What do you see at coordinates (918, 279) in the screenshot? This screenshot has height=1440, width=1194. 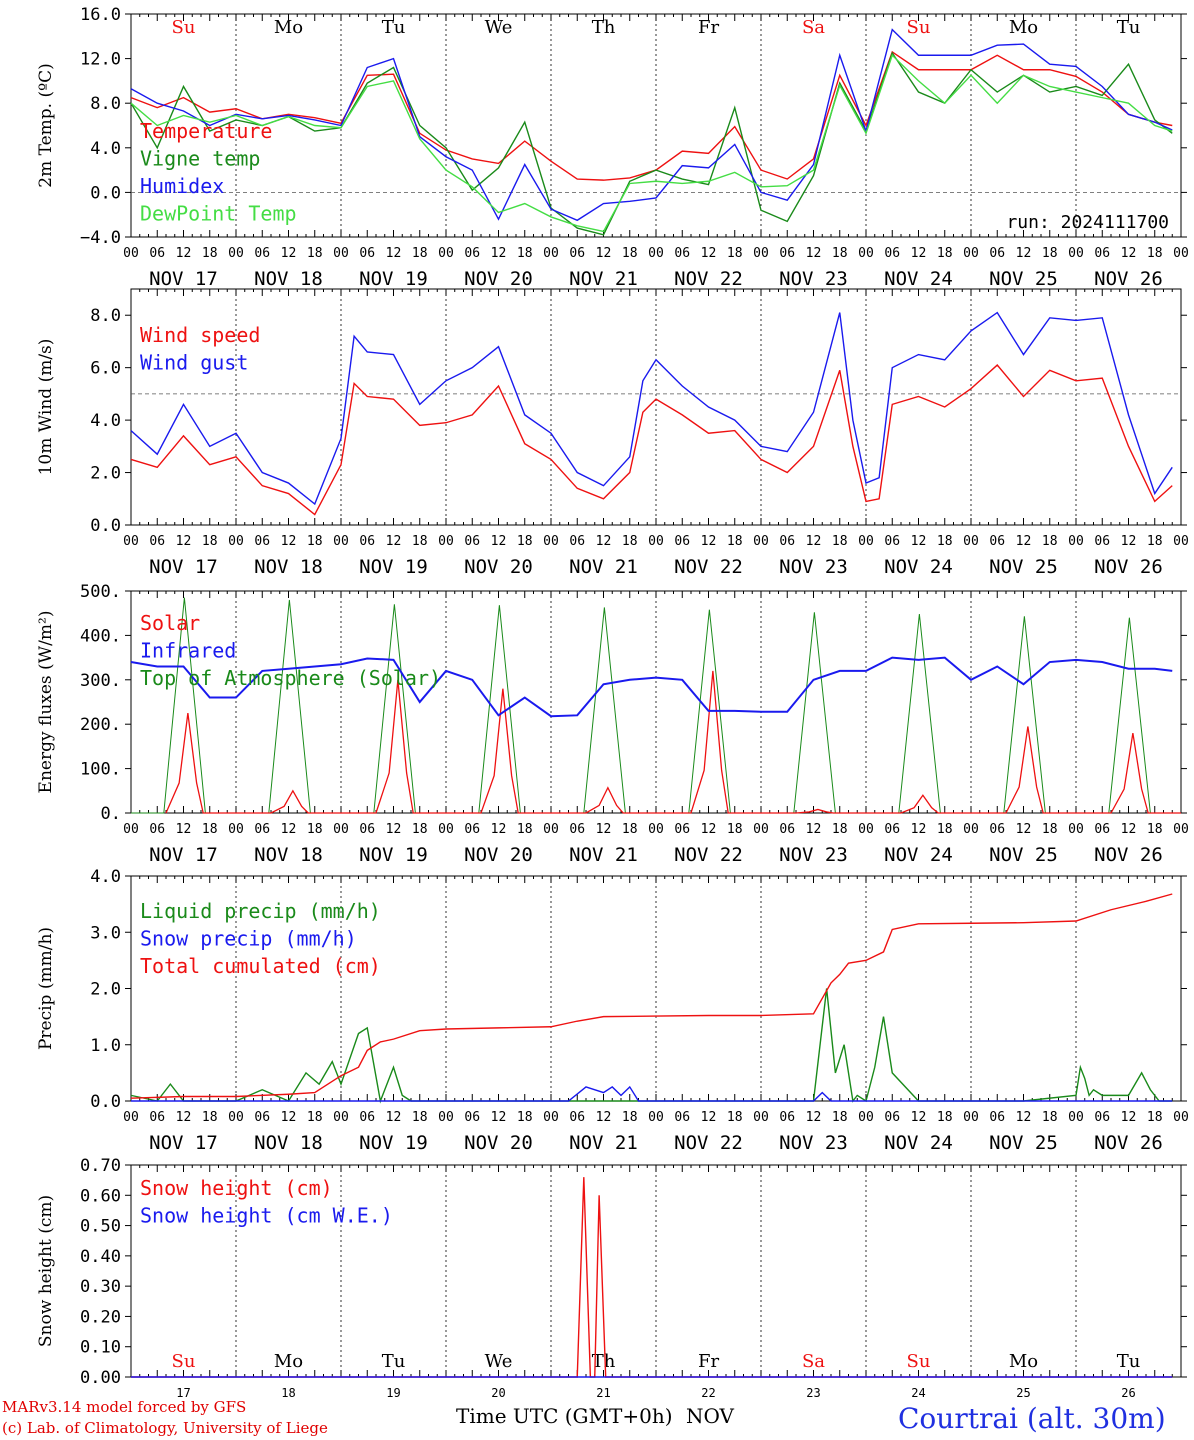 I see `day-label: NOV 24` at bounding box center [918, 279].